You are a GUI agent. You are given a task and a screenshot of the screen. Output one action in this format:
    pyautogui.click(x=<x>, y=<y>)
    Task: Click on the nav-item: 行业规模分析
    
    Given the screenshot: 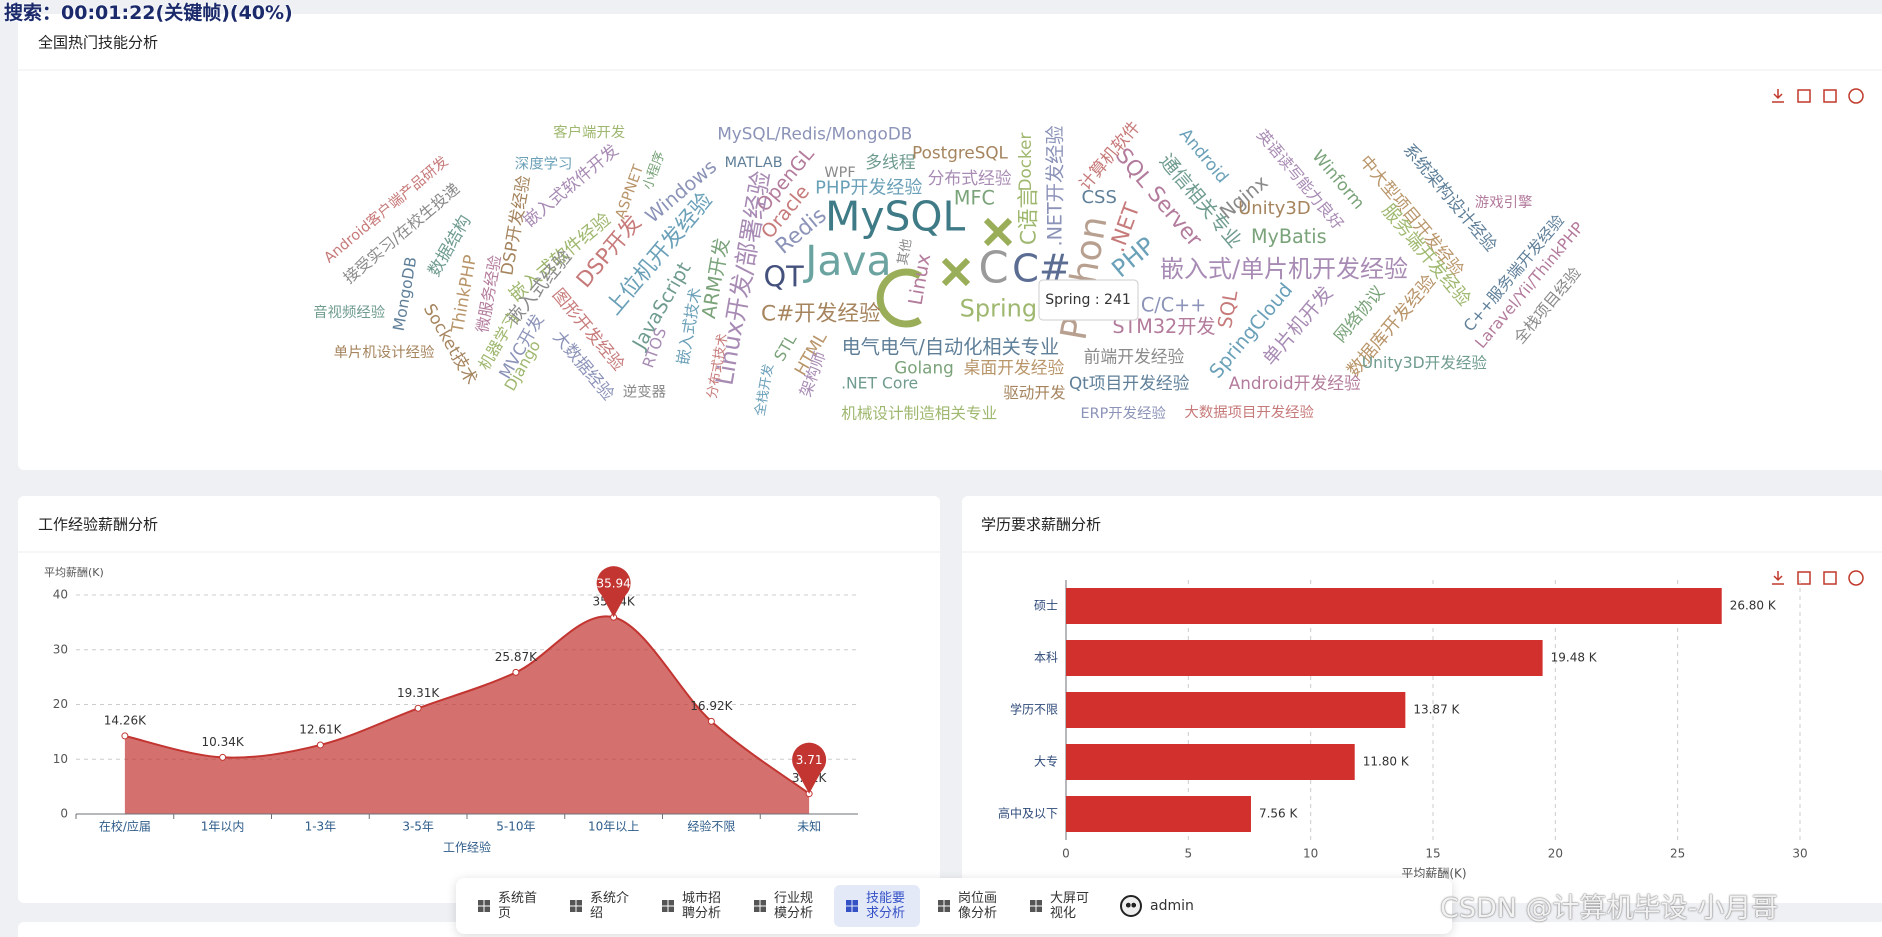 What is the action you would take?
    pyautogui.click(x=785, y=906)
    